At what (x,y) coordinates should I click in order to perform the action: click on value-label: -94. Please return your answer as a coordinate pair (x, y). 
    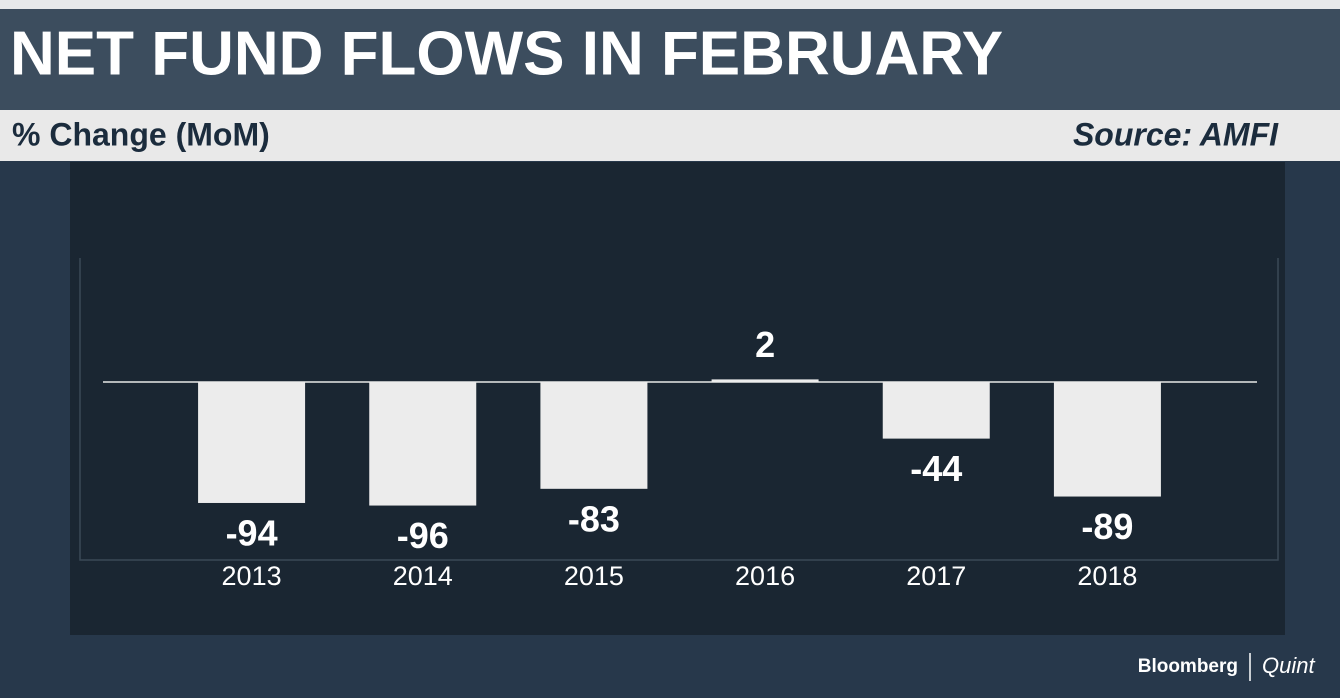
    Looking at the image, I should click on (252, 532).